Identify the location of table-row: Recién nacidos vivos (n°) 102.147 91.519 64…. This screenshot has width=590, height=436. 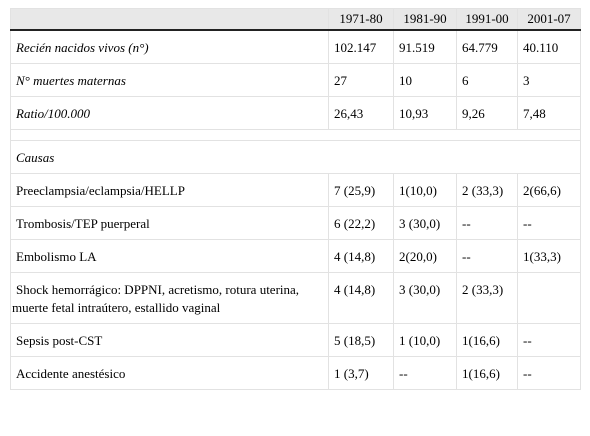
(295, 46).